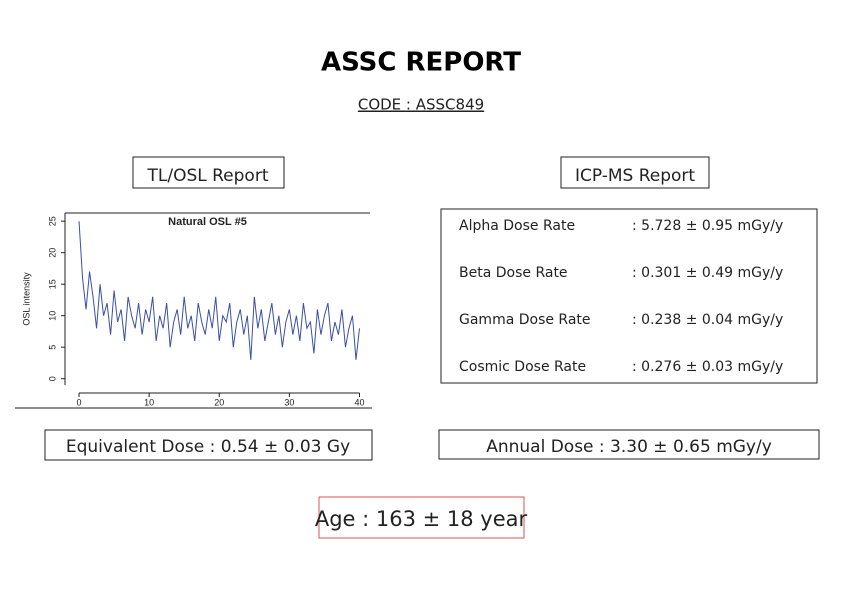  I want to click on x-tick-label: 30, so click(289, 402).